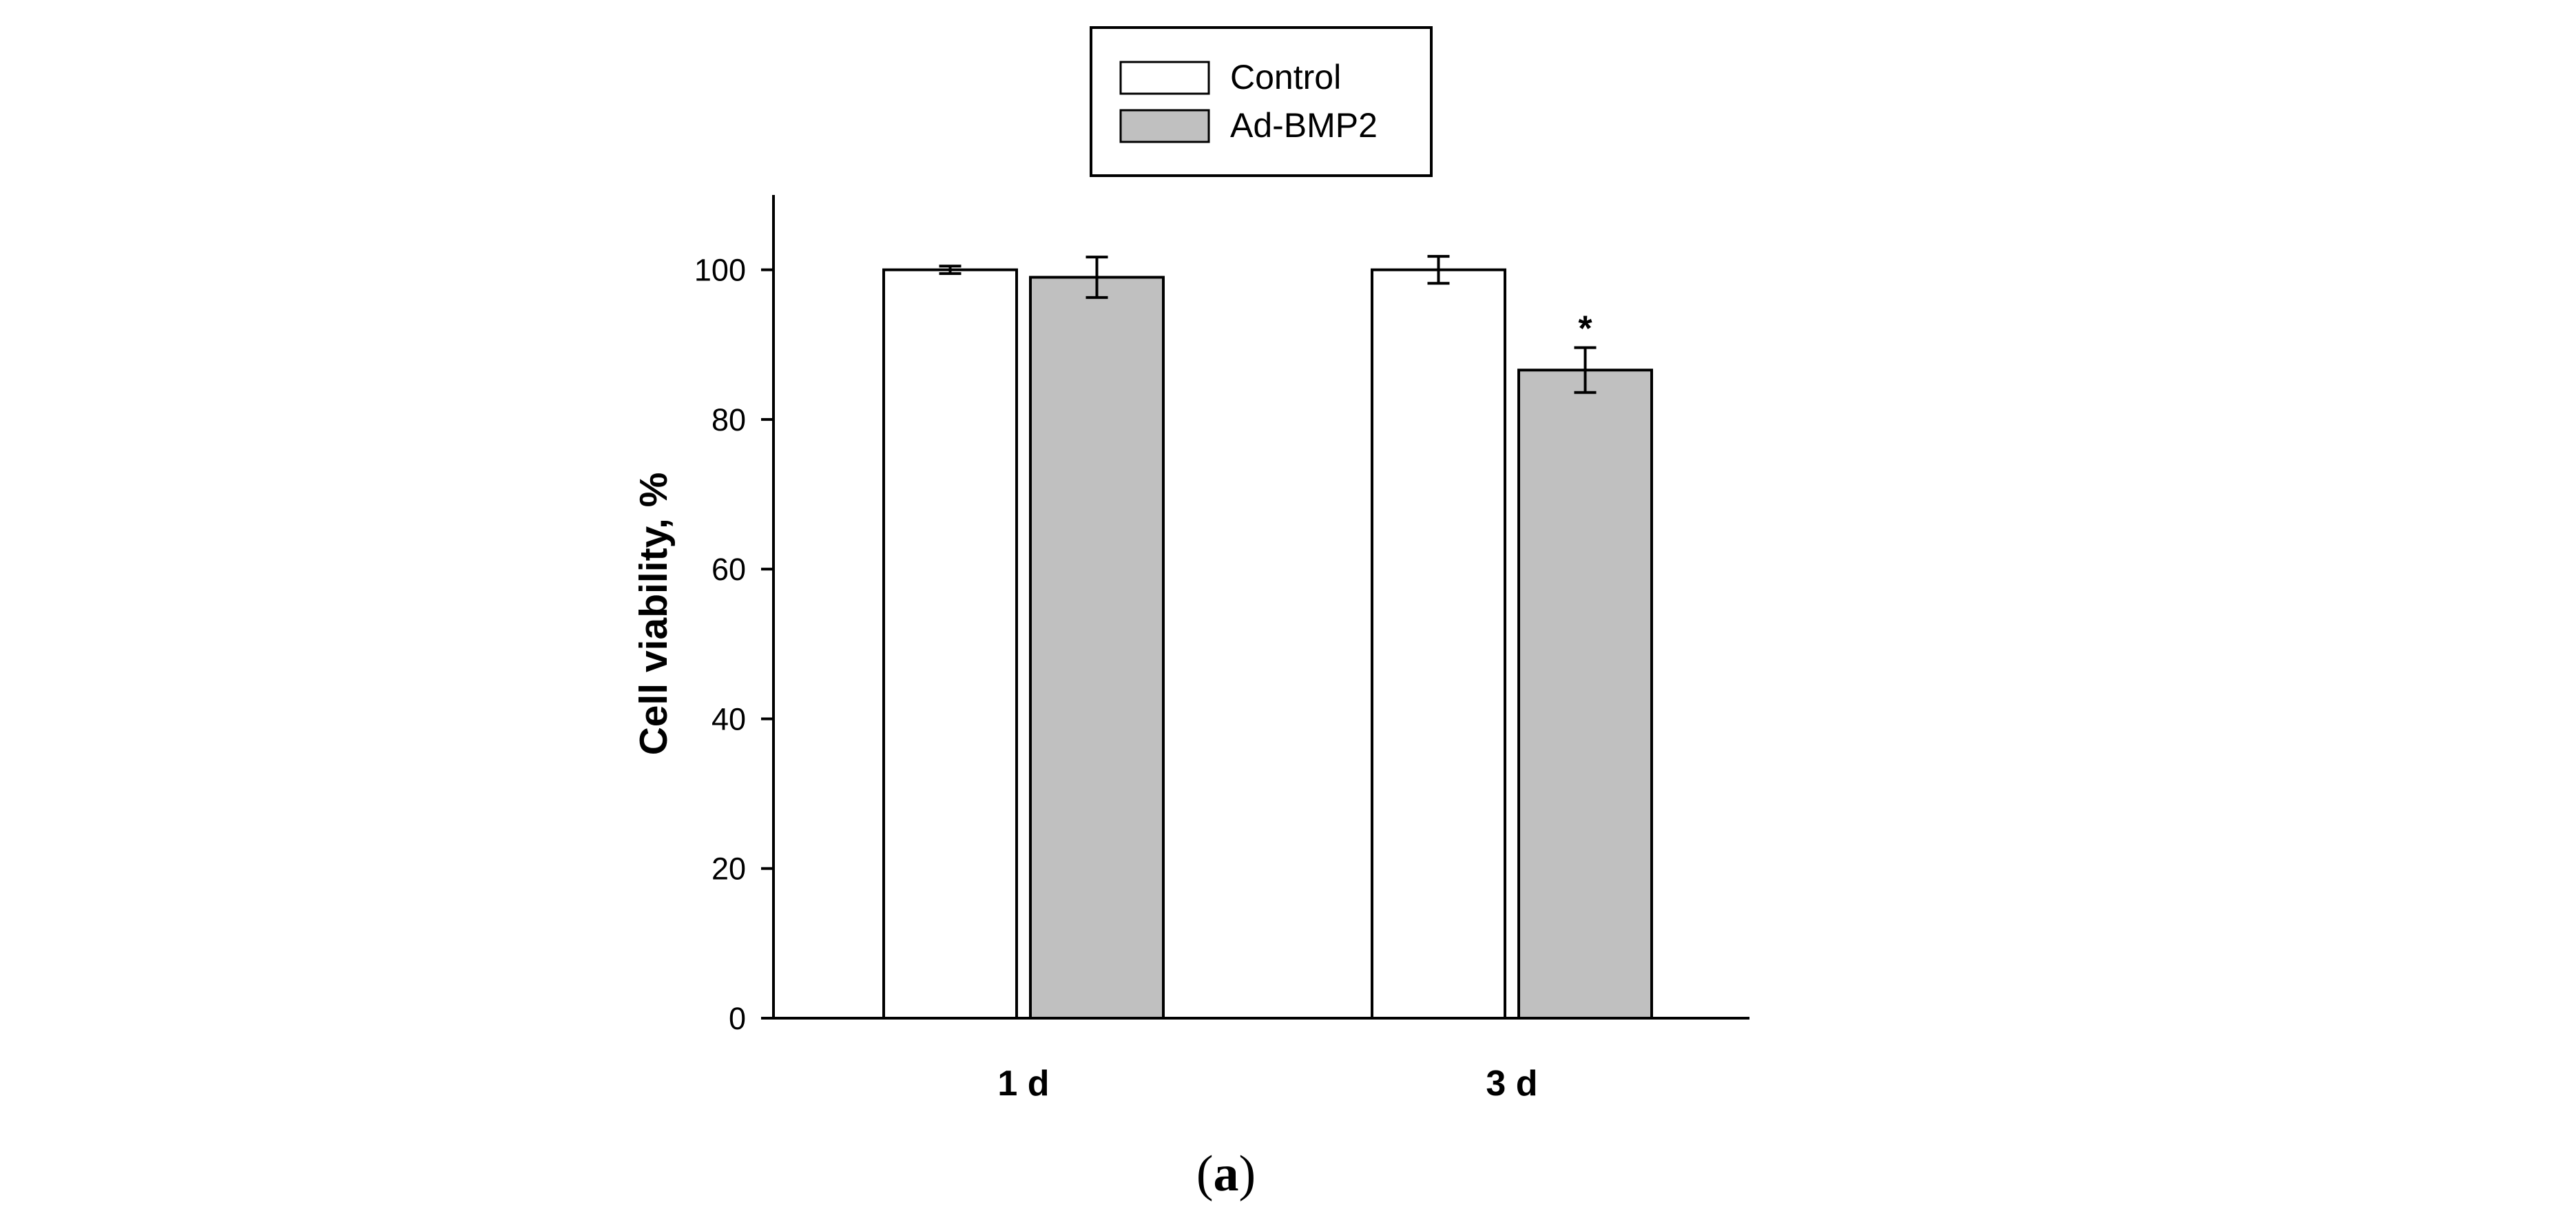  I want to click on error-bar-control-1-d, so click(950, 270).